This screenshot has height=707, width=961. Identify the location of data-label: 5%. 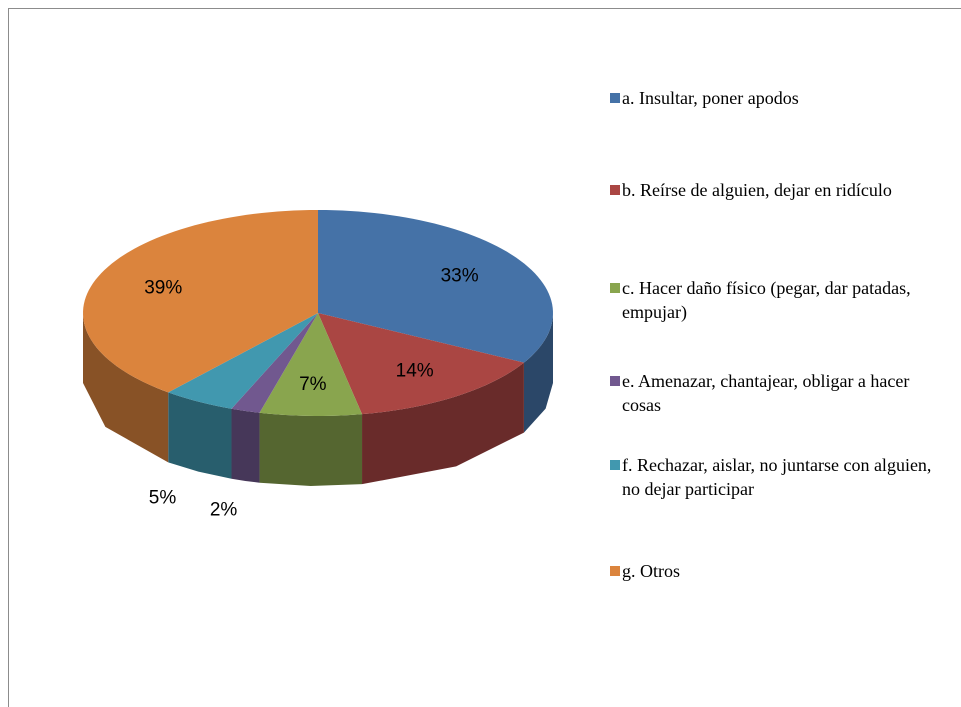
(163, 497).